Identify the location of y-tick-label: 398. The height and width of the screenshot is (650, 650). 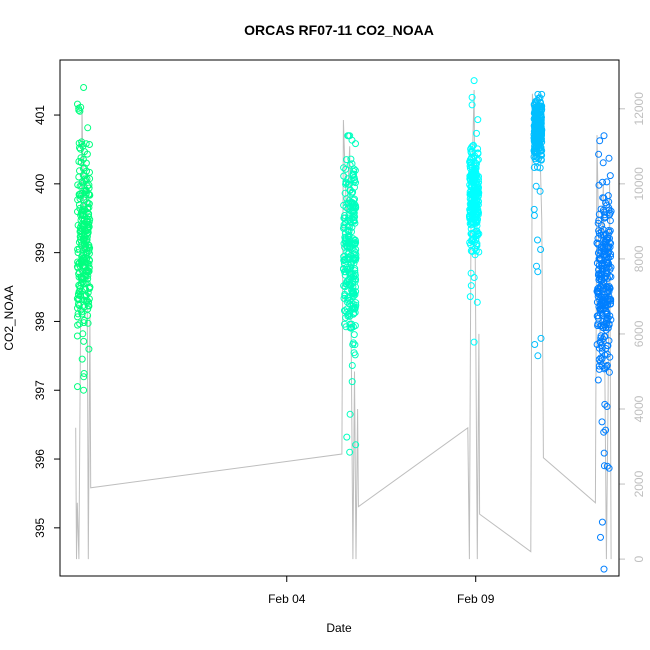
(40, 321).